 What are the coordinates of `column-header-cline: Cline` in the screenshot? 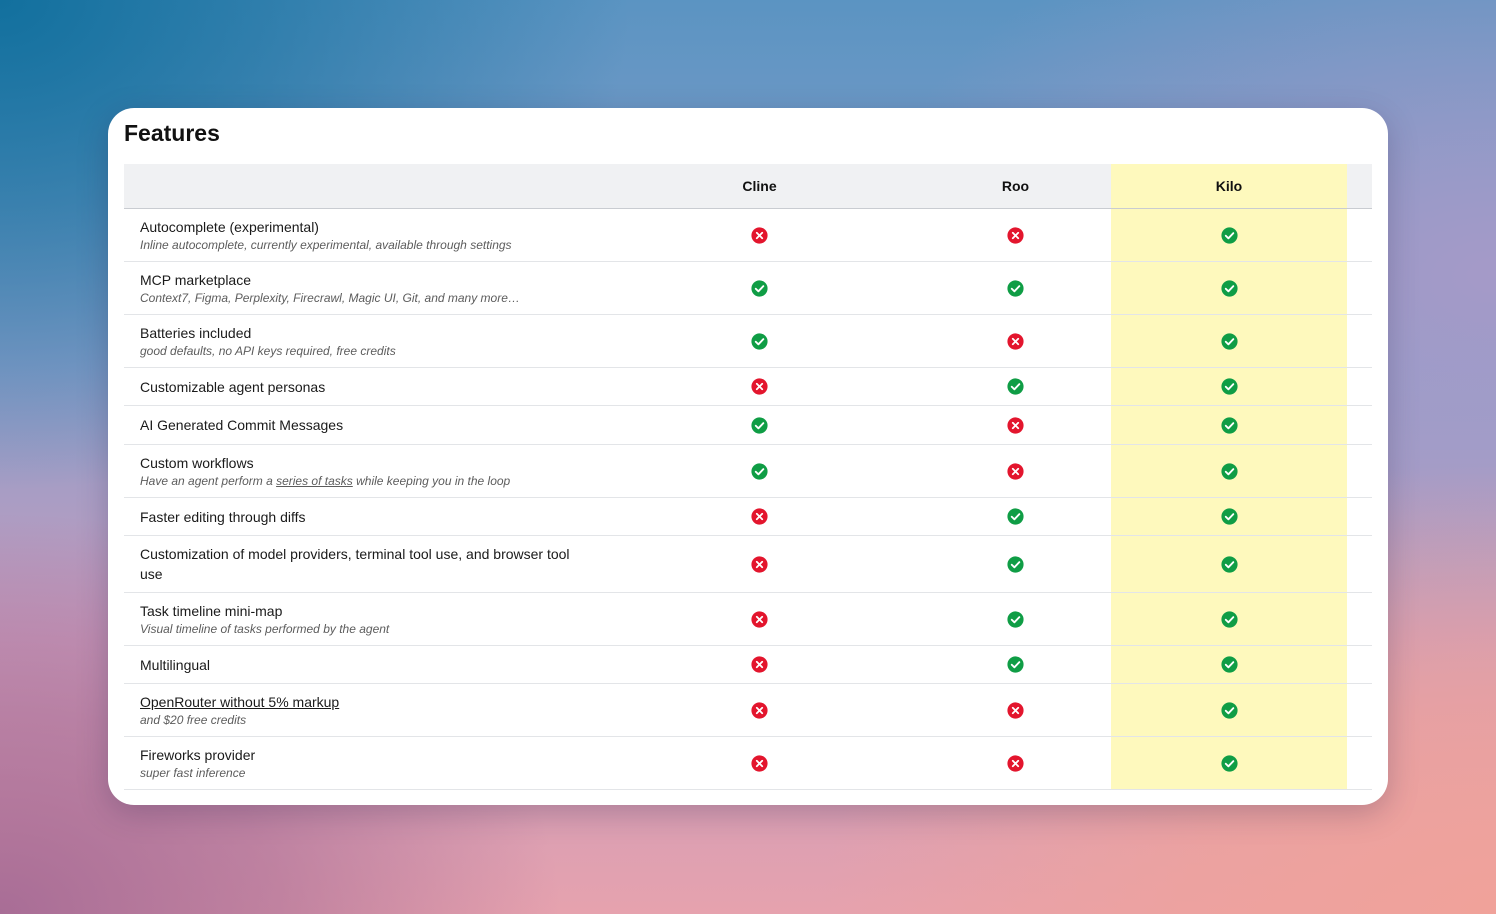 It's located at (759, 186).